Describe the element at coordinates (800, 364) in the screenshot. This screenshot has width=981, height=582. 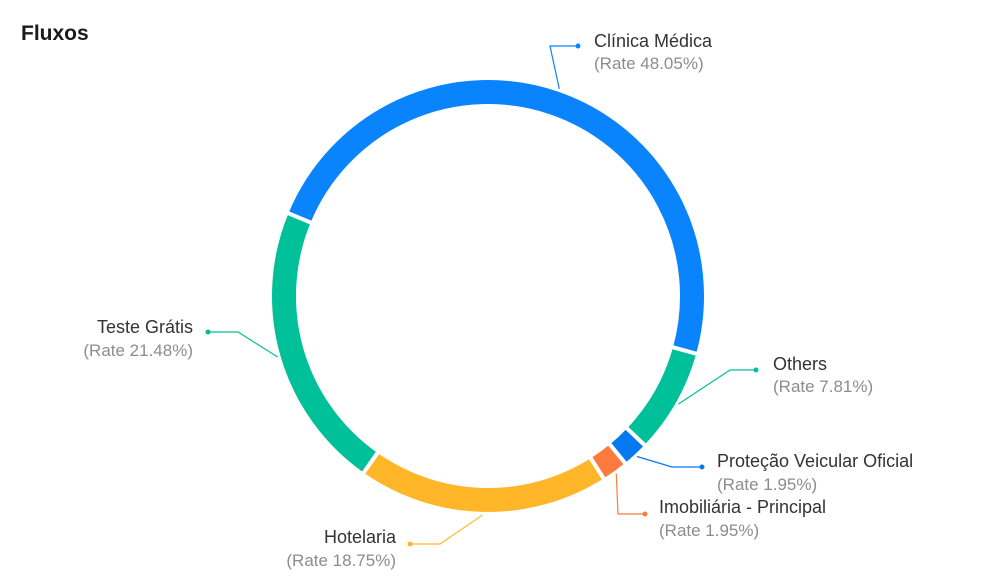
I see `slice-label-name-1: Others` at that location.